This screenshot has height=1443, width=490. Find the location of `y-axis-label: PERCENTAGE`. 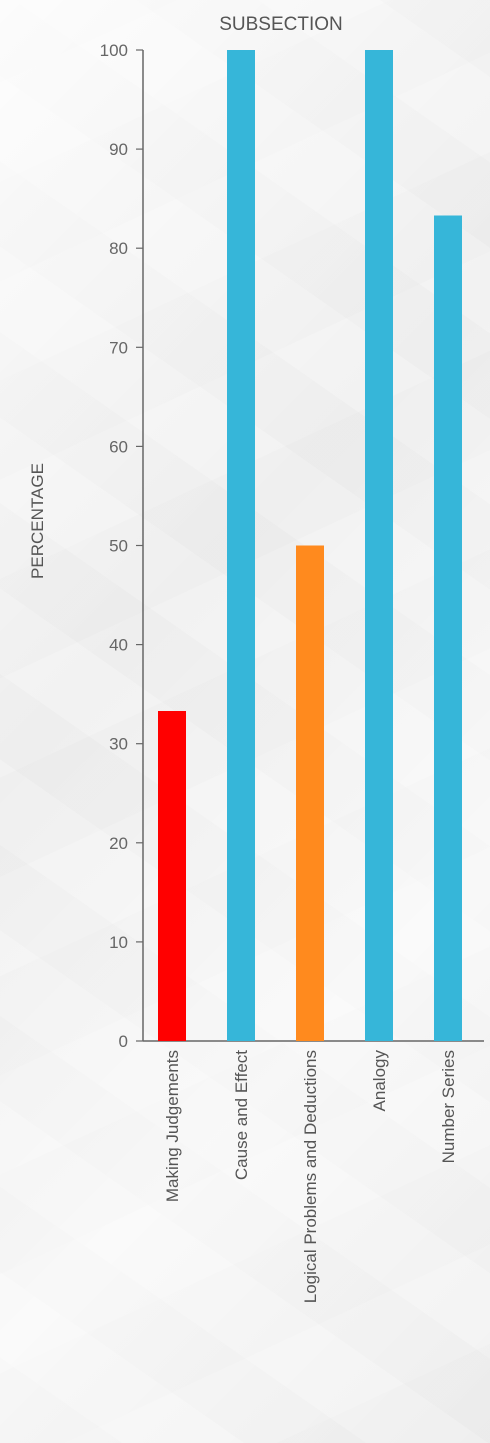

y-axis-label: PERCENTAGE is located at coordinates (37, 521).